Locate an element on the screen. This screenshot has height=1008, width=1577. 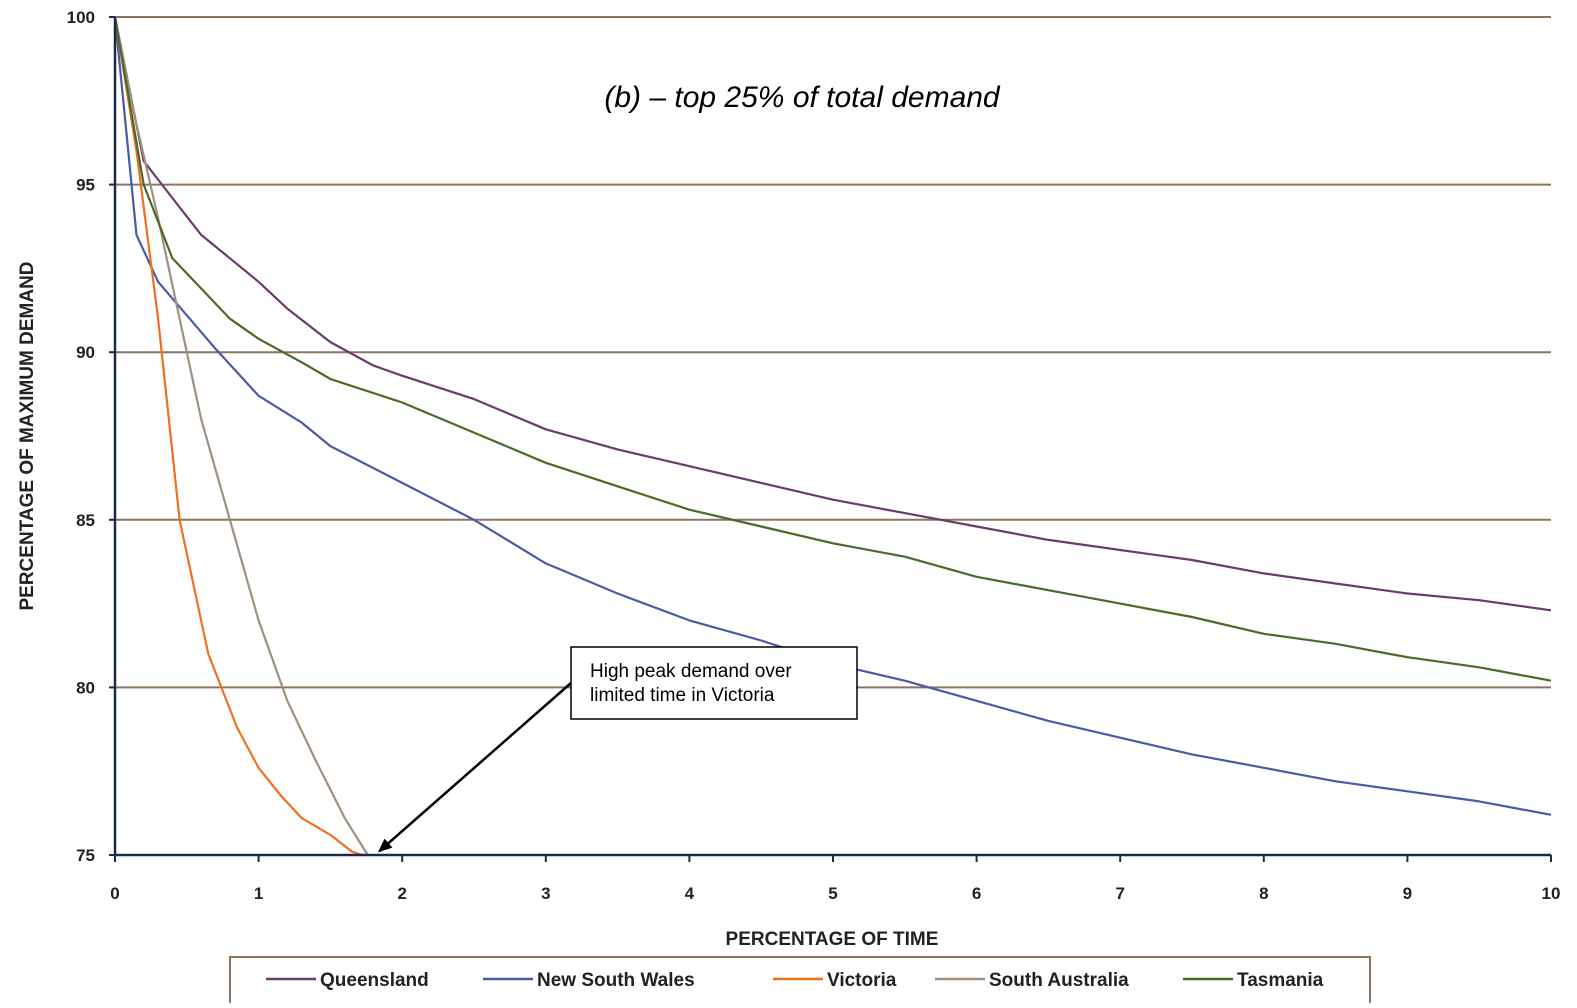
x-tick-label: 3 is located at coordinates (545, 893).